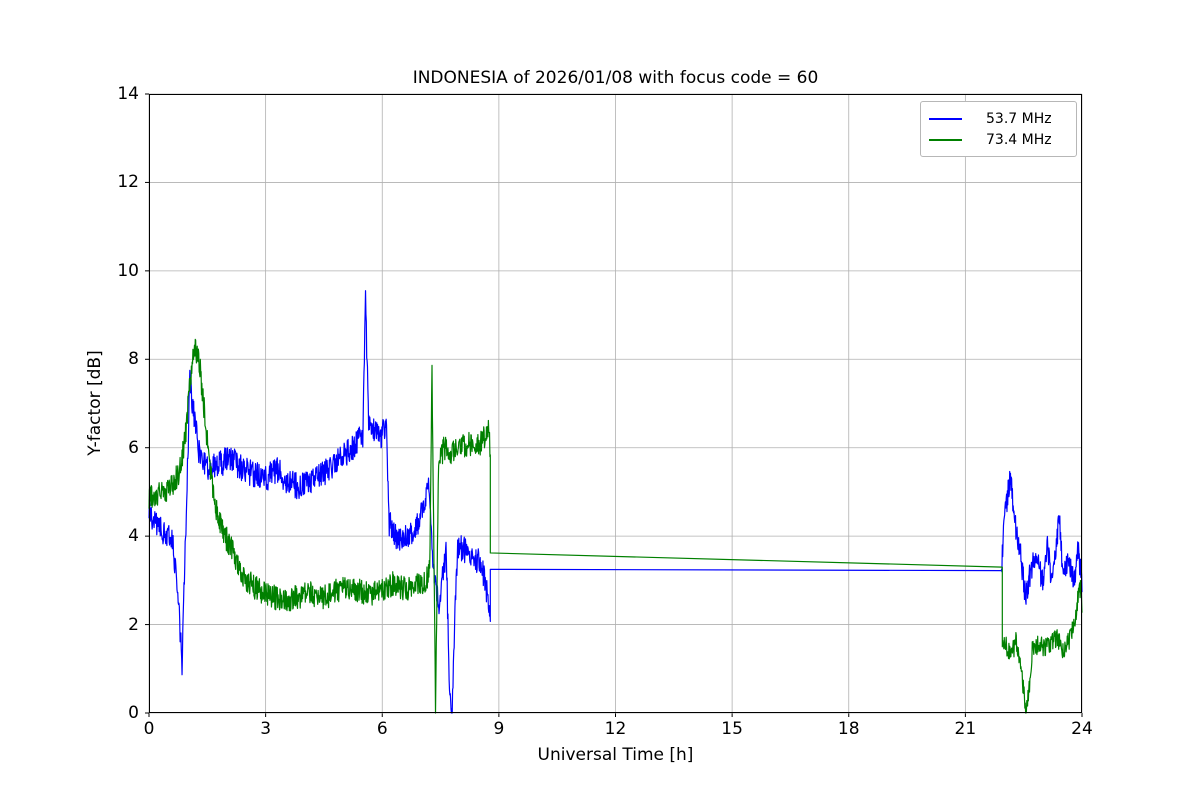 This screenshot has height=800, width=1200. Describe the element at coordinates (133, 624) in the screenshot. I see `y-tick-label: 2` at that location.